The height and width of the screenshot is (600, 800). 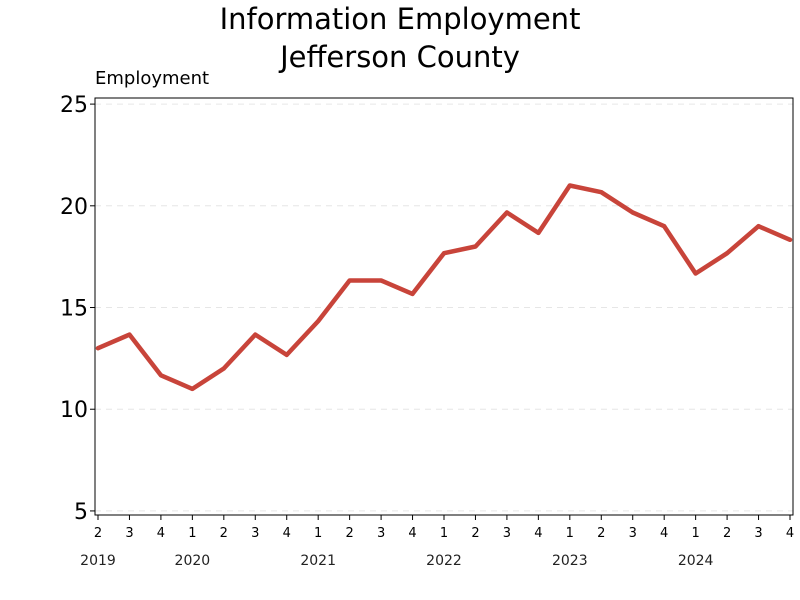 What do you see at coordinates (152, 78) in the screenshot?
I see `y-axis-label: Employment` at bounding box center [152, 78].